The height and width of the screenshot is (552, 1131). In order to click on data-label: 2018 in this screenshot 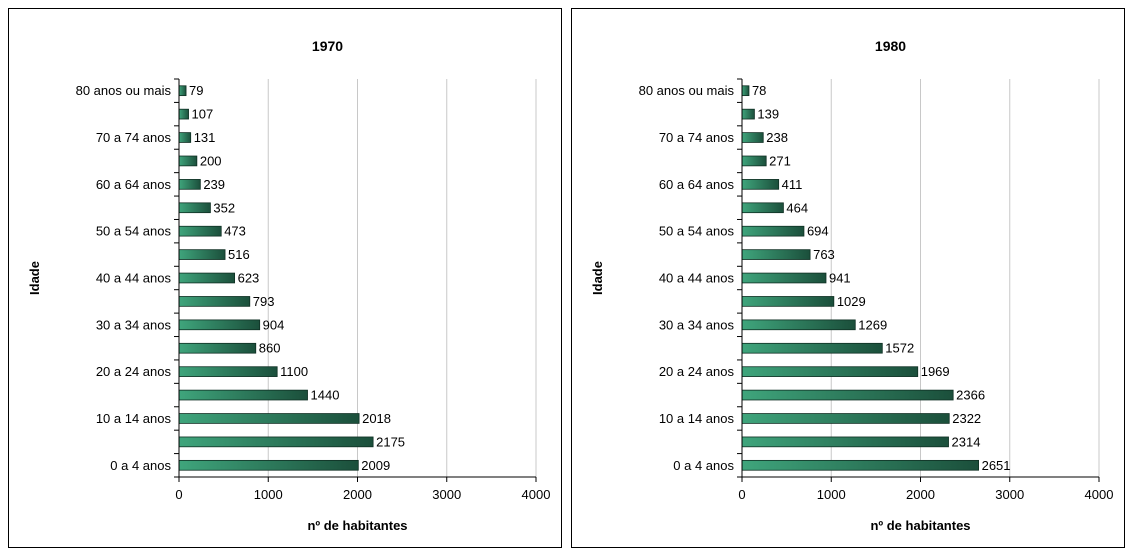, I will do `click(376, 418)`.